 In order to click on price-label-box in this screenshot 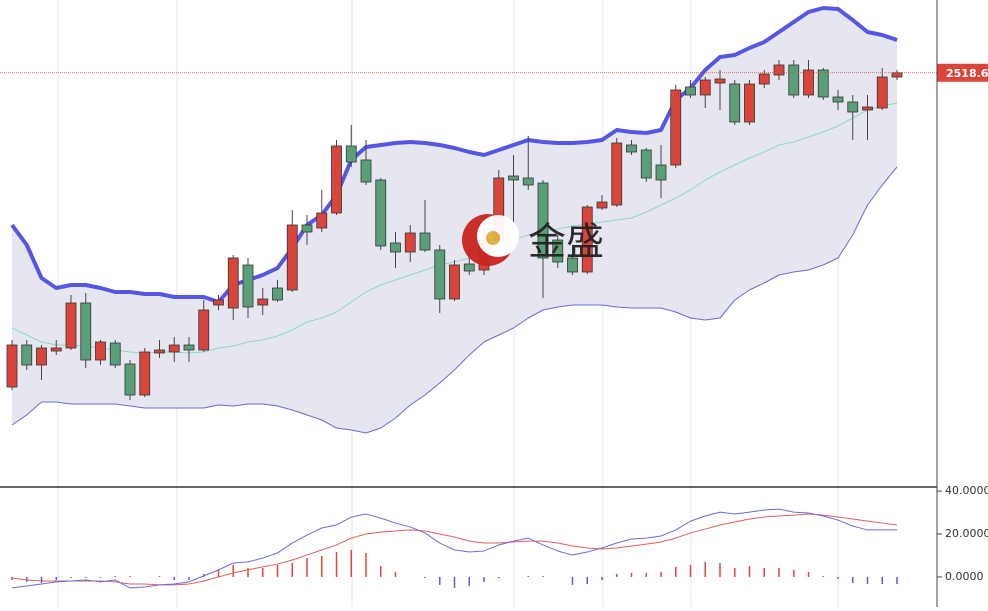, I will do `click(962, 72)`.